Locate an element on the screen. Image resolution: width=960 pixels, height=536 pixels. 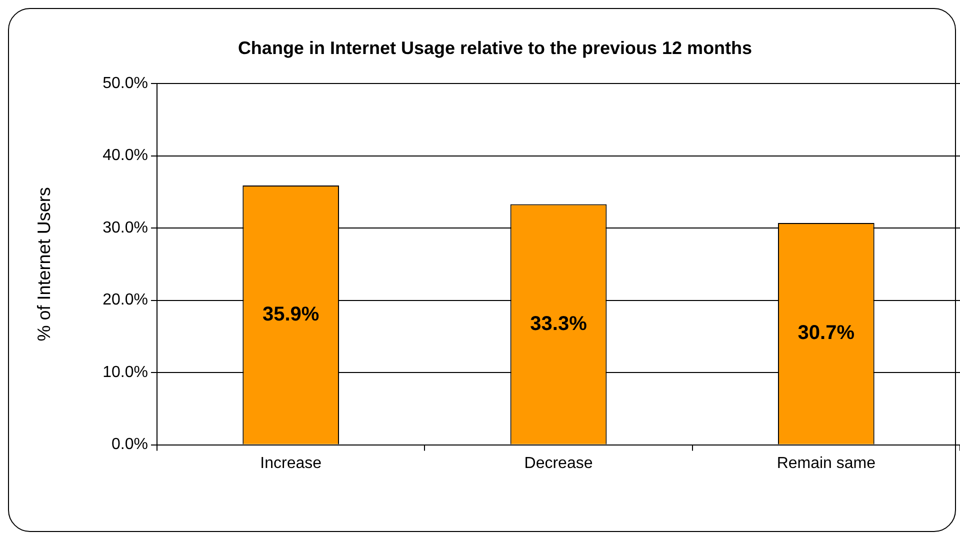
x-tick-label: Decrease is located at coordinates (558, 463).